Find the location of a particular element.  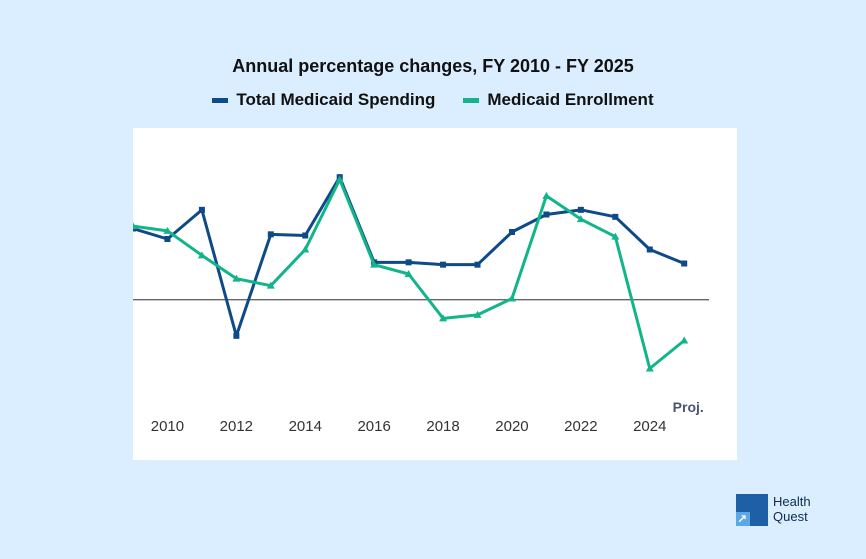

brand-logo: ↗ Health Quest is located at coordinates (773, 510).